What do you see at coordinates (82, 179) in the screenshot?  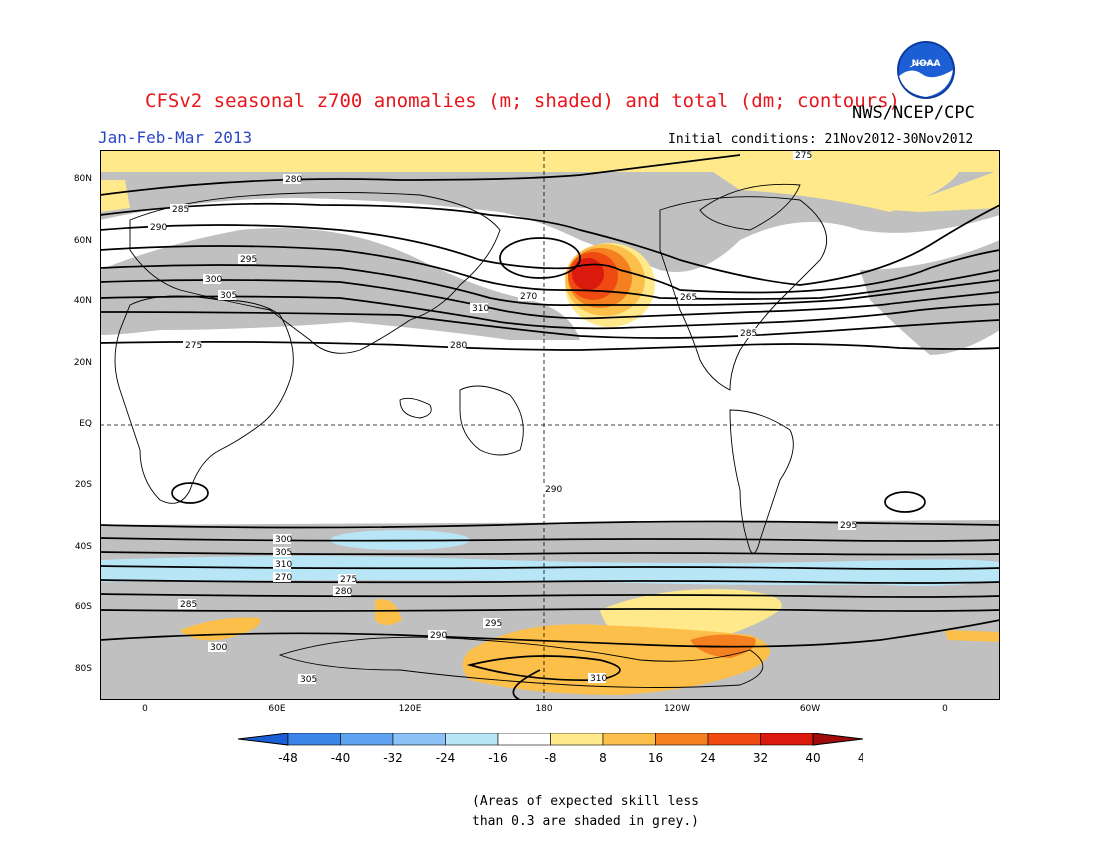 I see `lat-tick-label: 80N` at bounding box center [82, 179].